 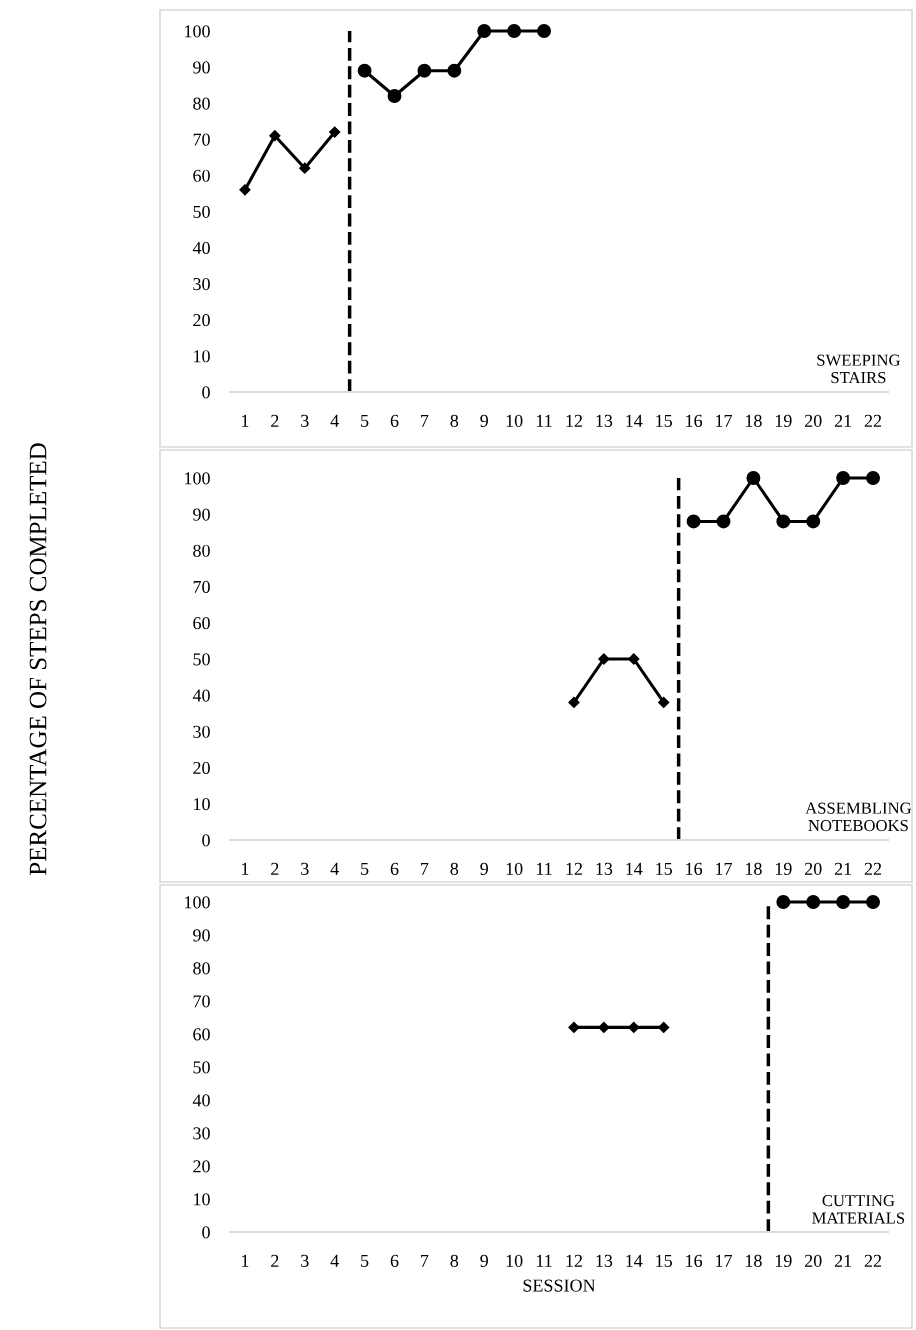 I want to click on y-tick-label: 50, so click(x=201, y=1067).